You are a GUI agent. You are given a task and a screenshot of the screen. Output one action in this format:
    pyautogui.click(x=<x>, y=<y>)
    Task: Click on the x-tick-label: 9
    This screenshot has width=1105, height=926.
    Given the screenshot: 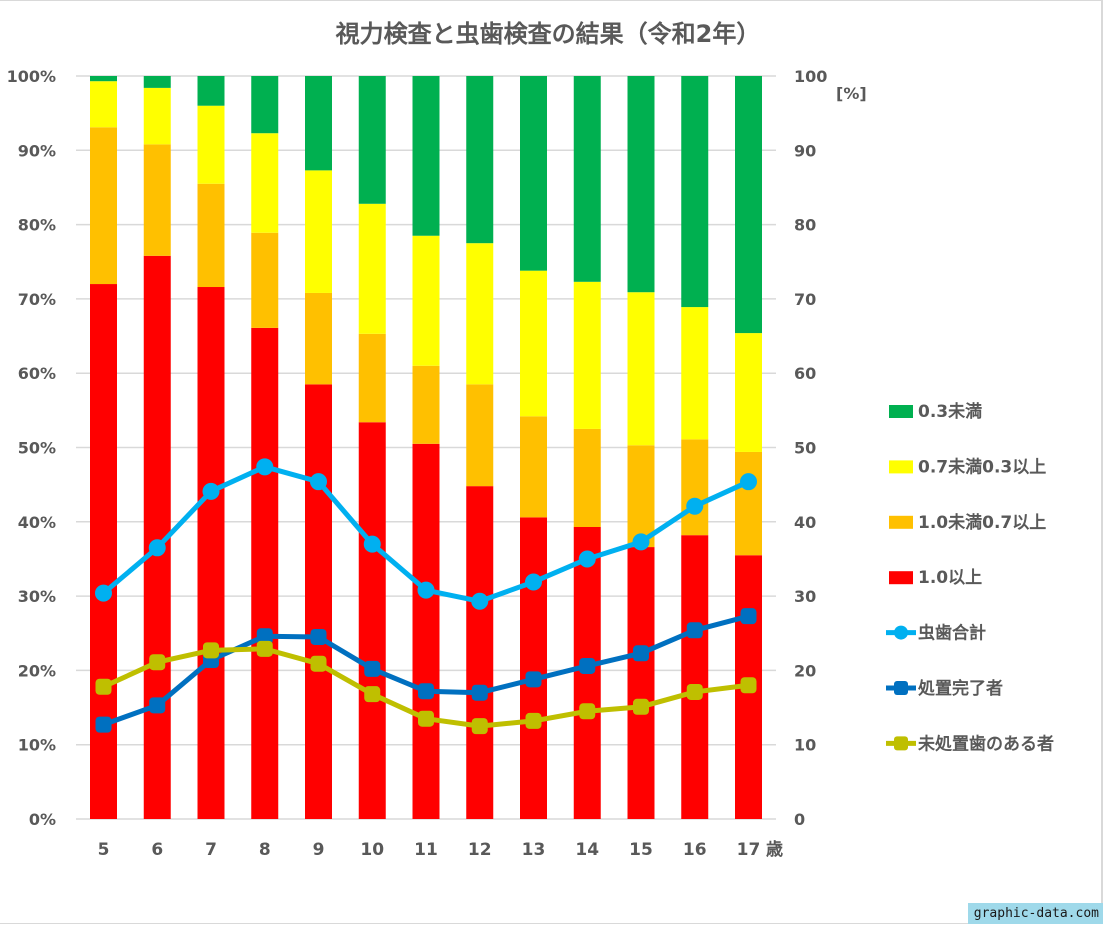 What is the action you would take?
    pyautogui.click(x=319, y=850)
    